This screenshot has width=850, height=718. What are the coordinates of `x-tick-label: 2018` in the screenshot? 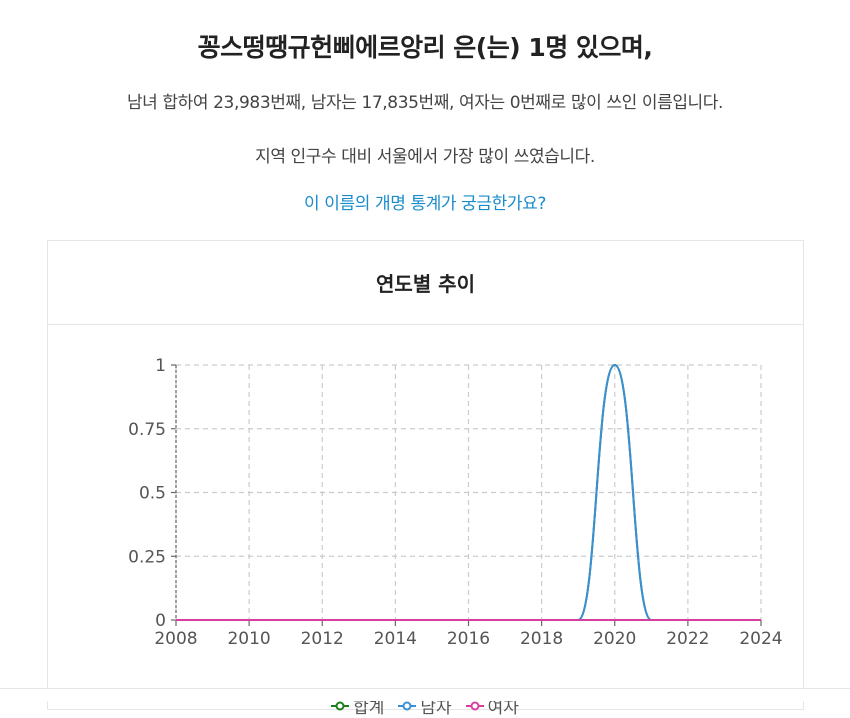 It's located at (541, 639).